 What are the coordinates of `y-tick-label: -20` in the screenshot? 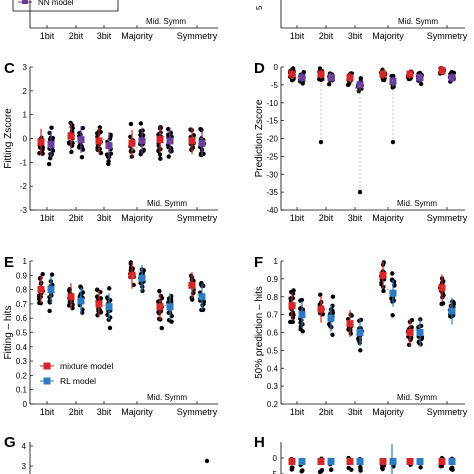 It's located at (272, 139).